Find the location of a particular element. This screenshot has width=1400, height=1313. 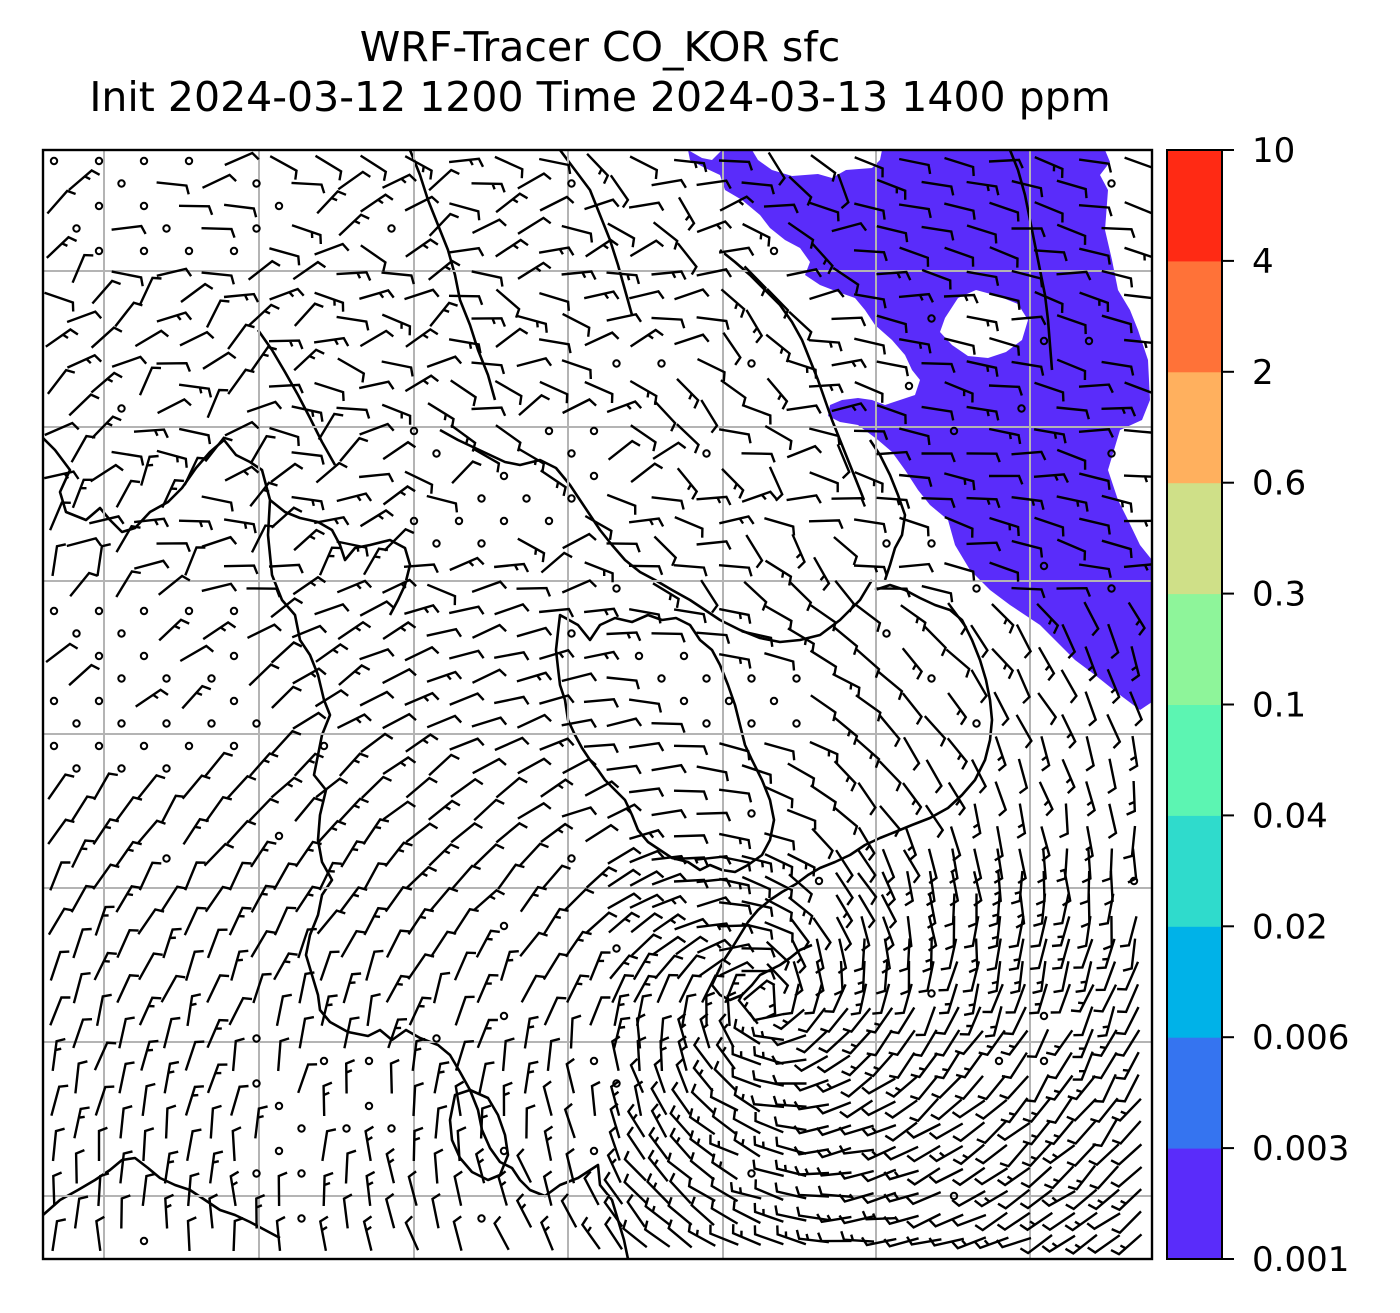

colorbar-tick-label: 0.02 is located at coordinates (1290, 927).